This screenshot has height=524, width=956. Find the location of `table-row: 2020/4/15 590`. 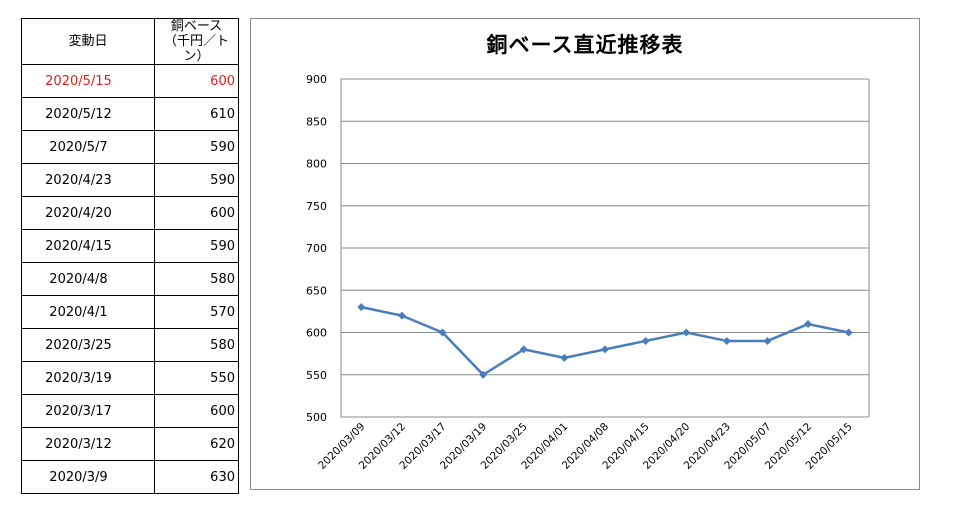

table-row: 2020/4/15 590 is located at coordinates (130, 246).